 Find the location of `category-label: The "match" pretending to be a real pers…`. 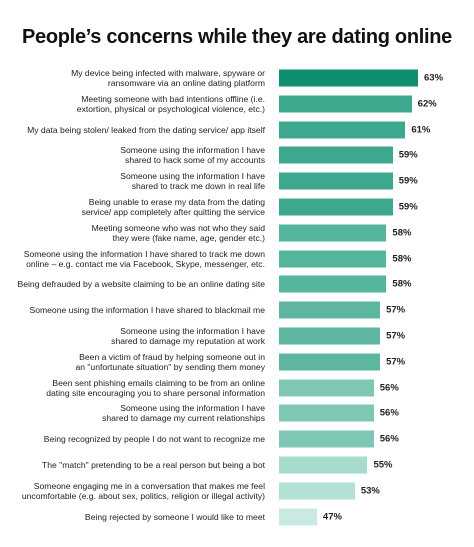

category-label: The "match" pretending to be a real pers… is located at coordinates (153, 465).